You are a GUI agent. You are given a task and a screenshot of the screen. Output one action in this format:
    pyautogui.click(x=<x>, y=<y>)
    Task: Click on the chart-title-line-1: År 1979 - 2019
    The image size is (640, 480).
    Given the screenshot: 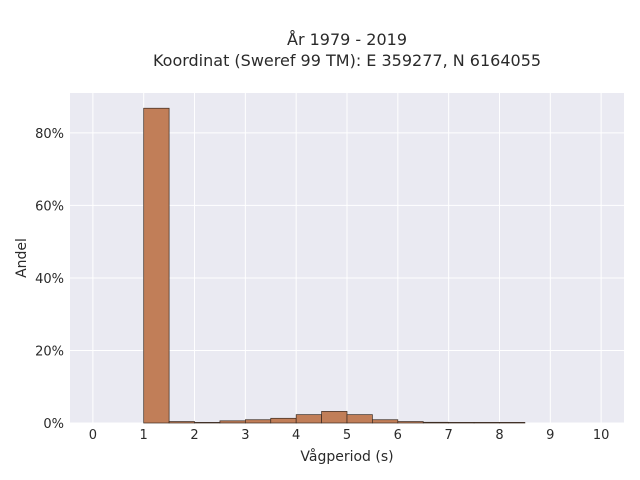 What is the action you would take?
    pyautogui.click(x=347, y=39)
    